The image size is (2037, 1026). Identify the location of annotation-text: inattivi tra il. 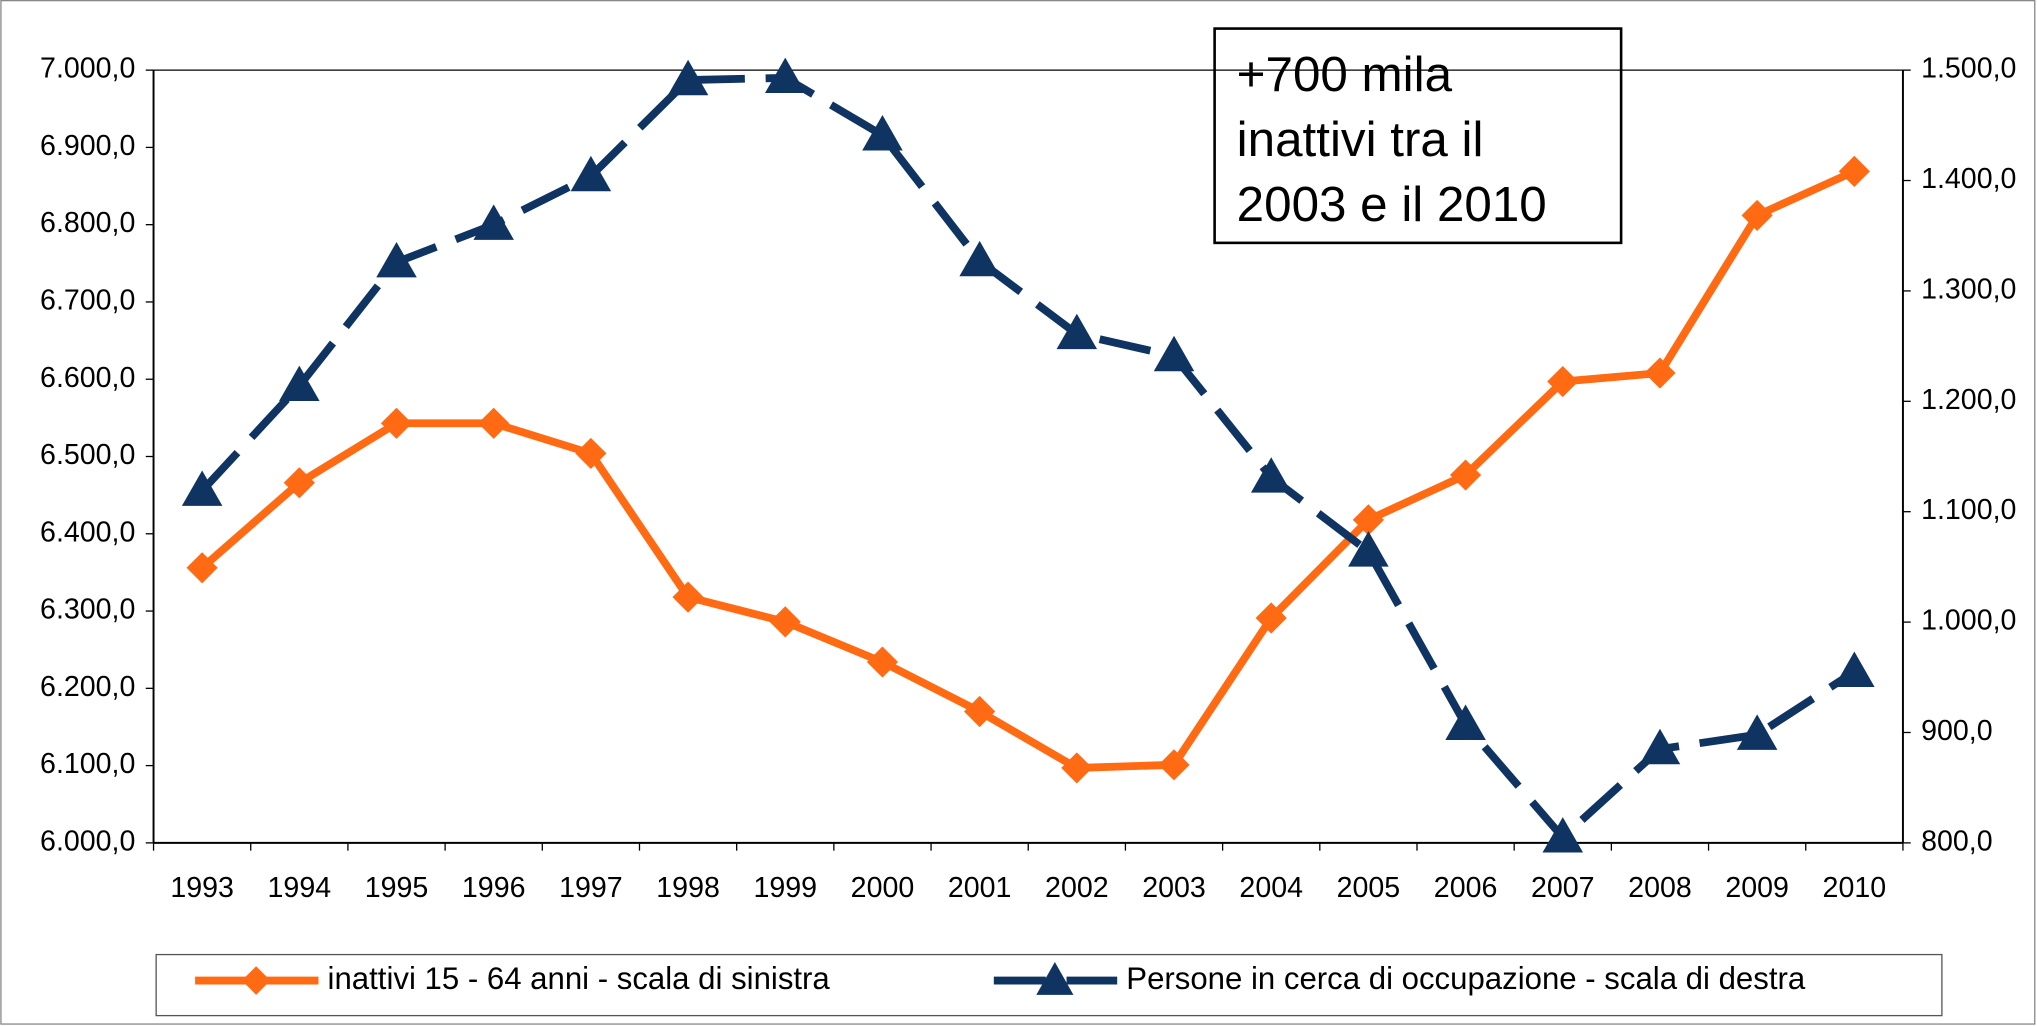
(1360, 139).